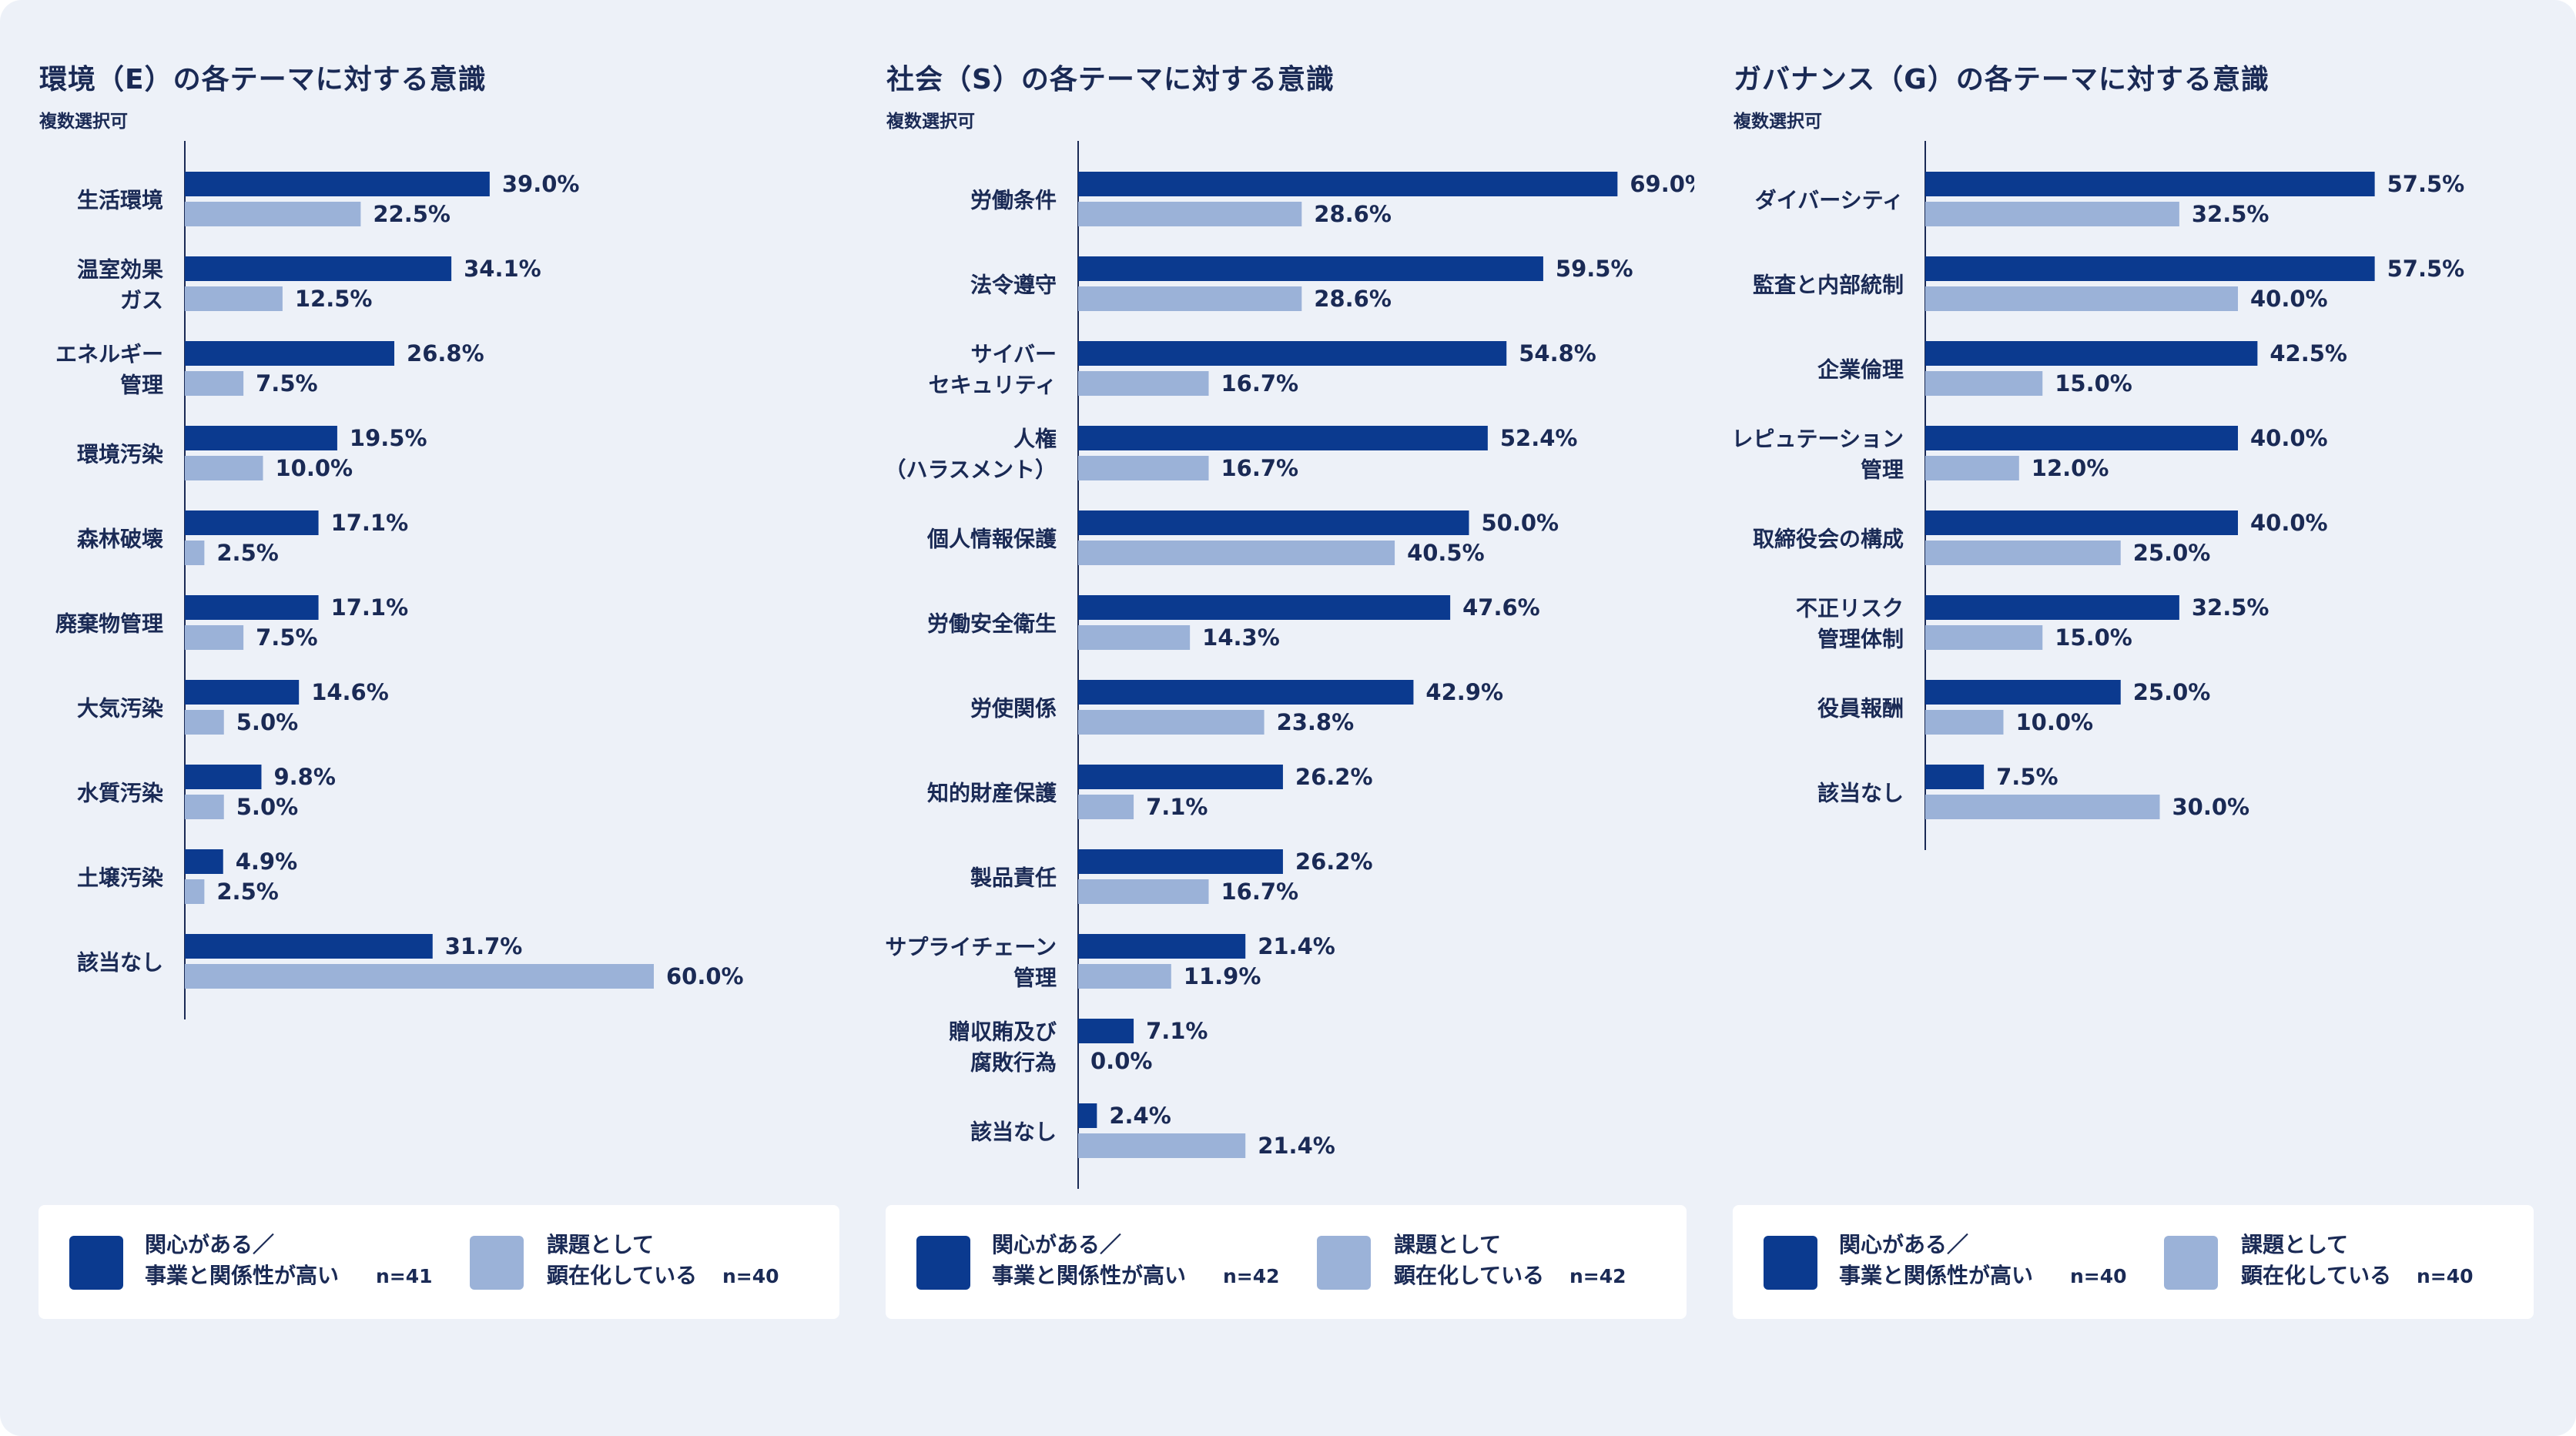 This screenshot has height=1436, width=2576. I want to click on category-label: 生活環境, so click(120, 200).